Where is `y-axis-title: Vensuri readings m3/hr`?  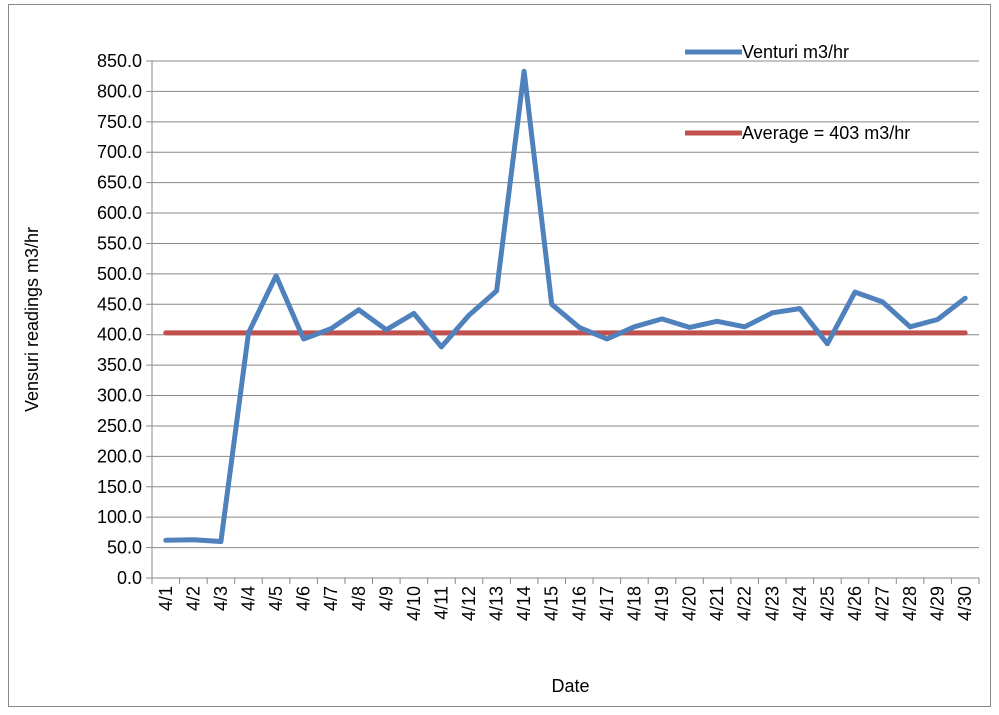
y-axis-title: Vensuri readings m3/hr is located at coordinates (32, 319).